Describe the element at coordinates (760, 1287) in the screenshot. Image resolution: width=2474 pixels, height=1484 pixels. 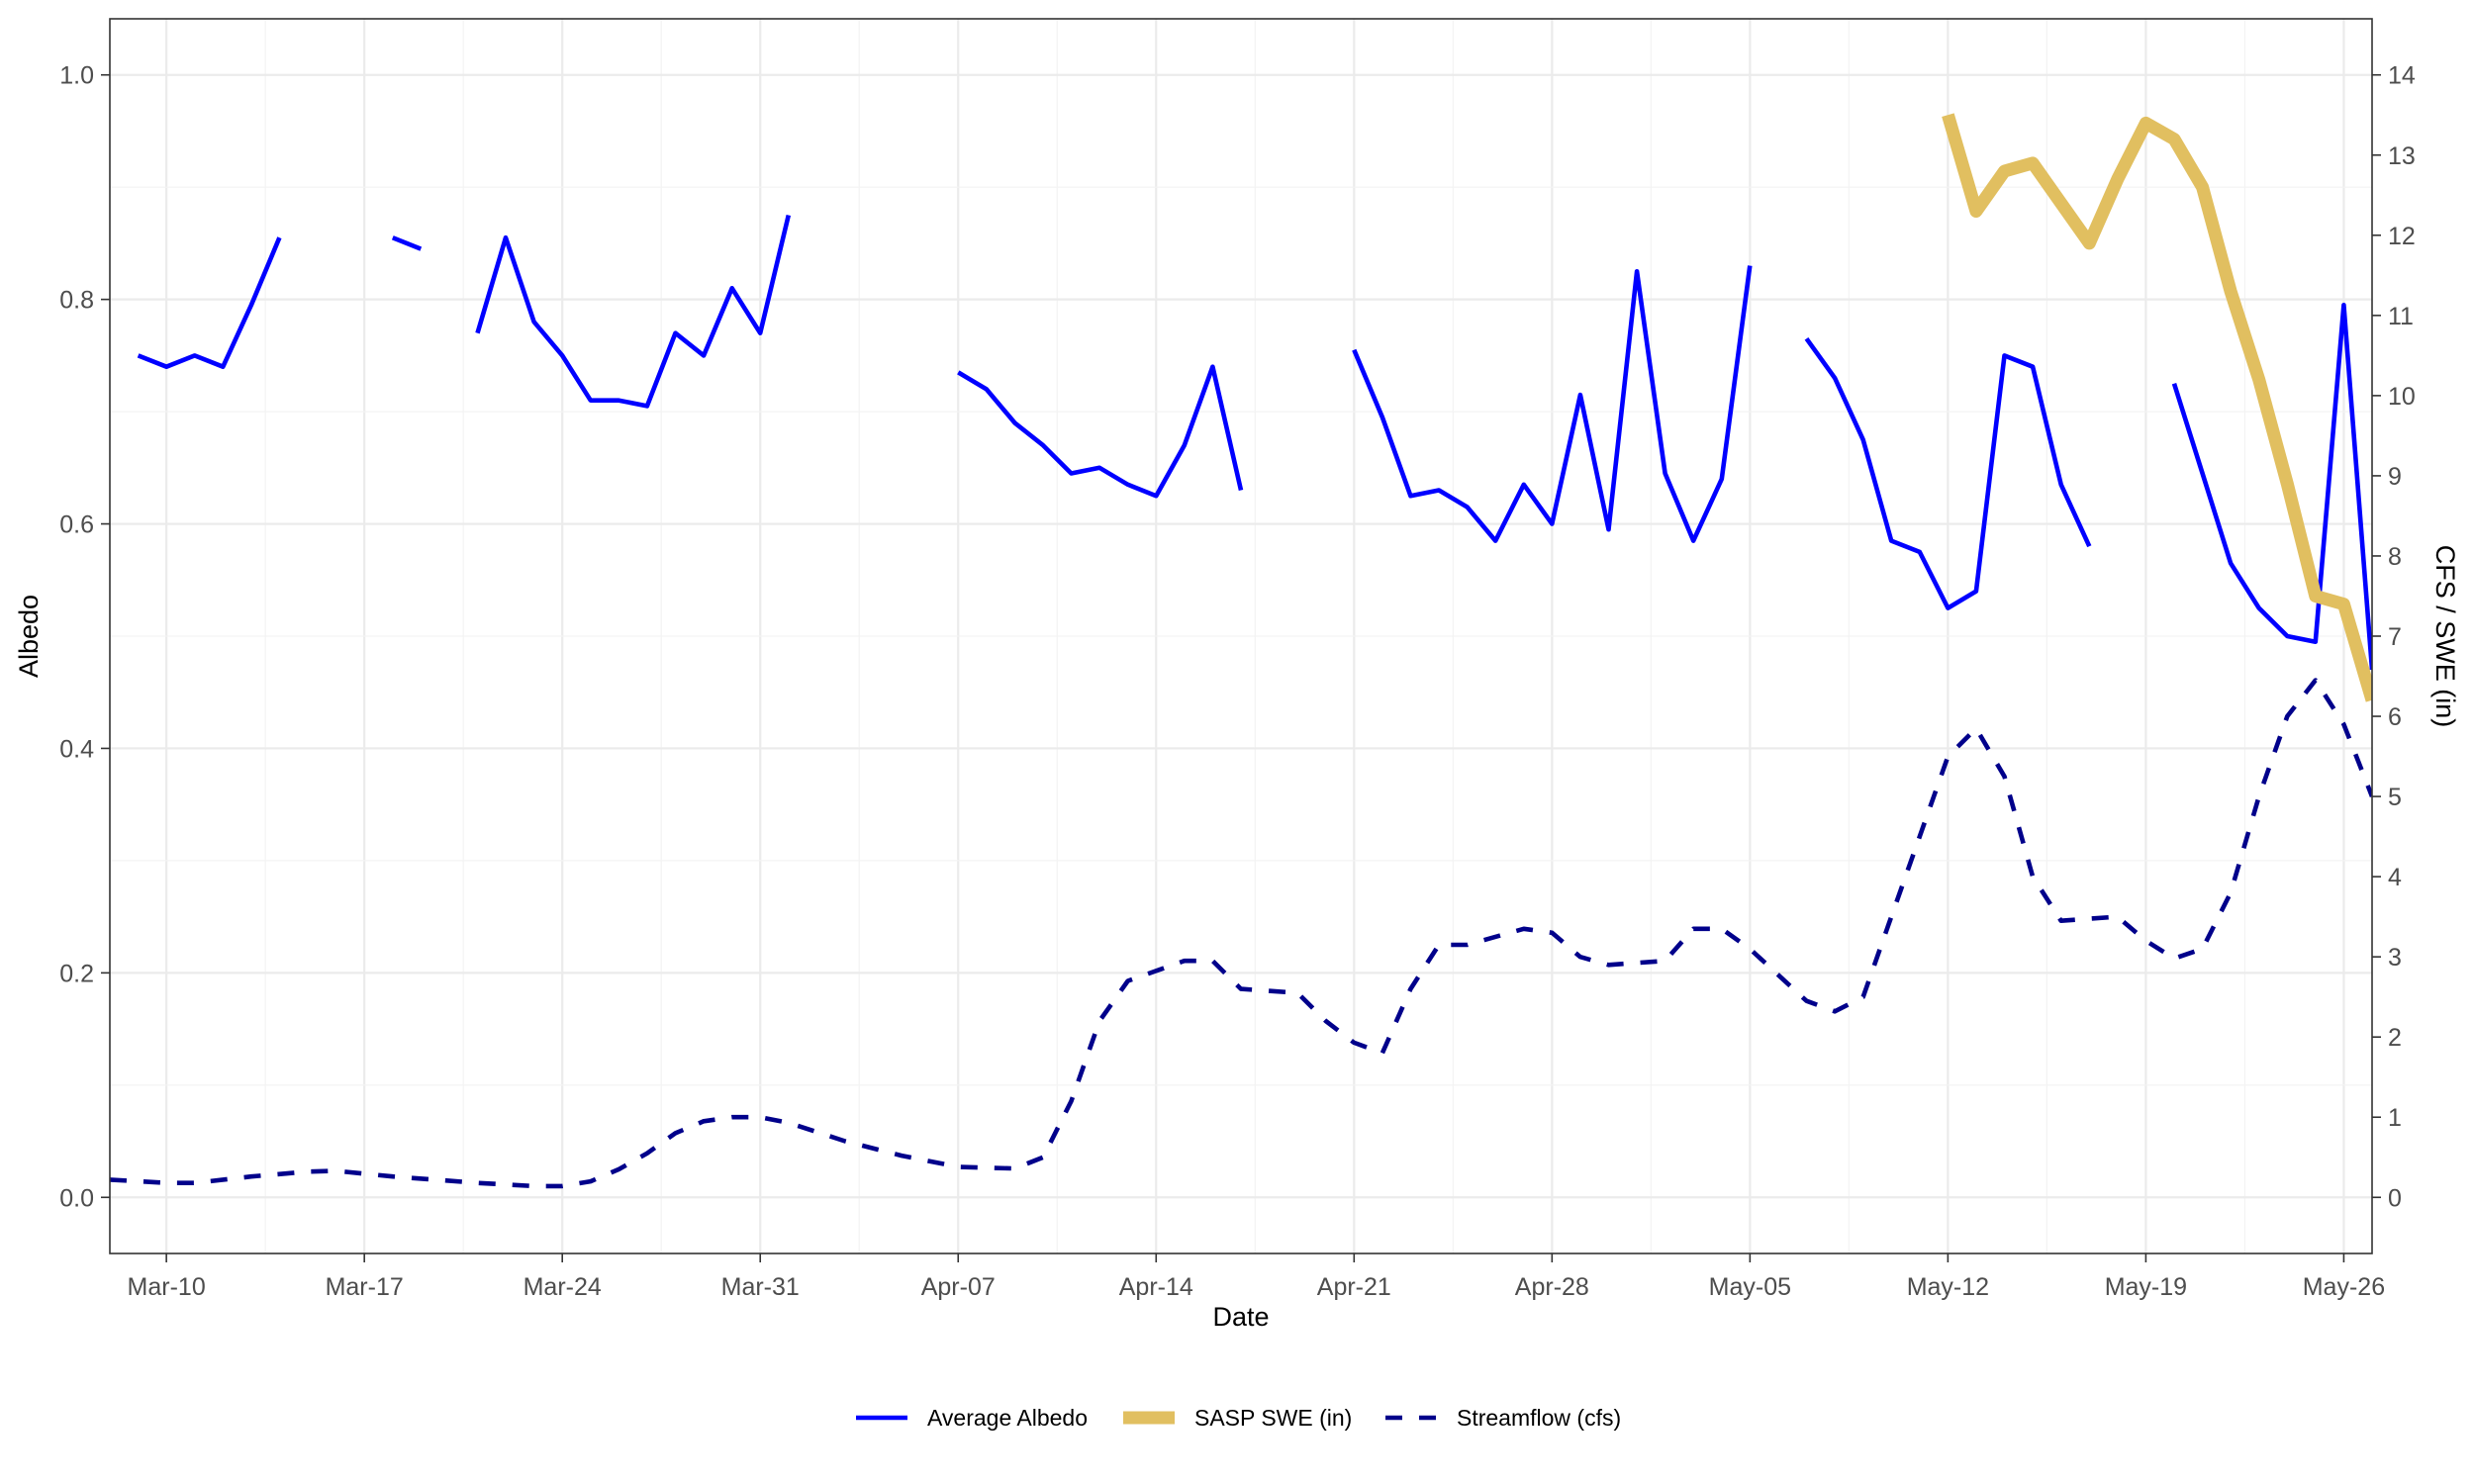
I see `x-tick-label: Mar-31` at that location.